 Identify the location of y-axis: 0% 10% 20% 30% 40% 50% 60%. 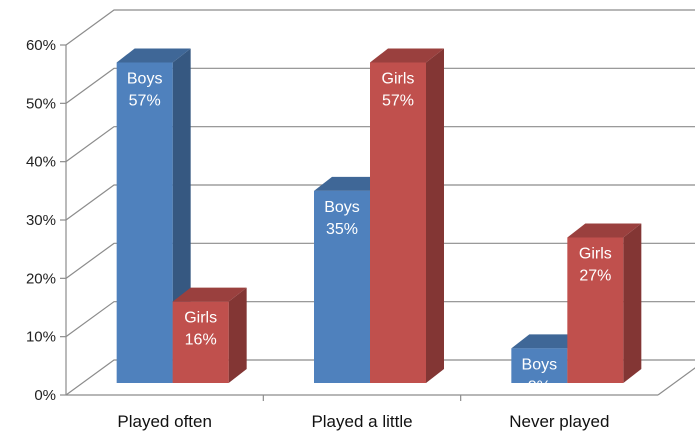
(46, 220).